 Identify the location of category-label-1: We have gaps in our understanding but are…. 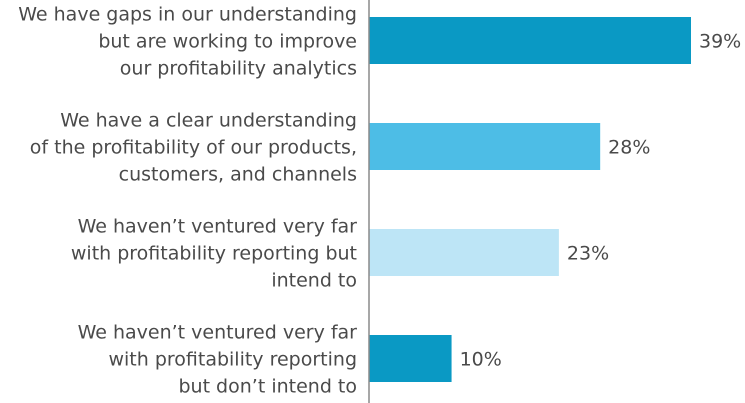
(187, 42).